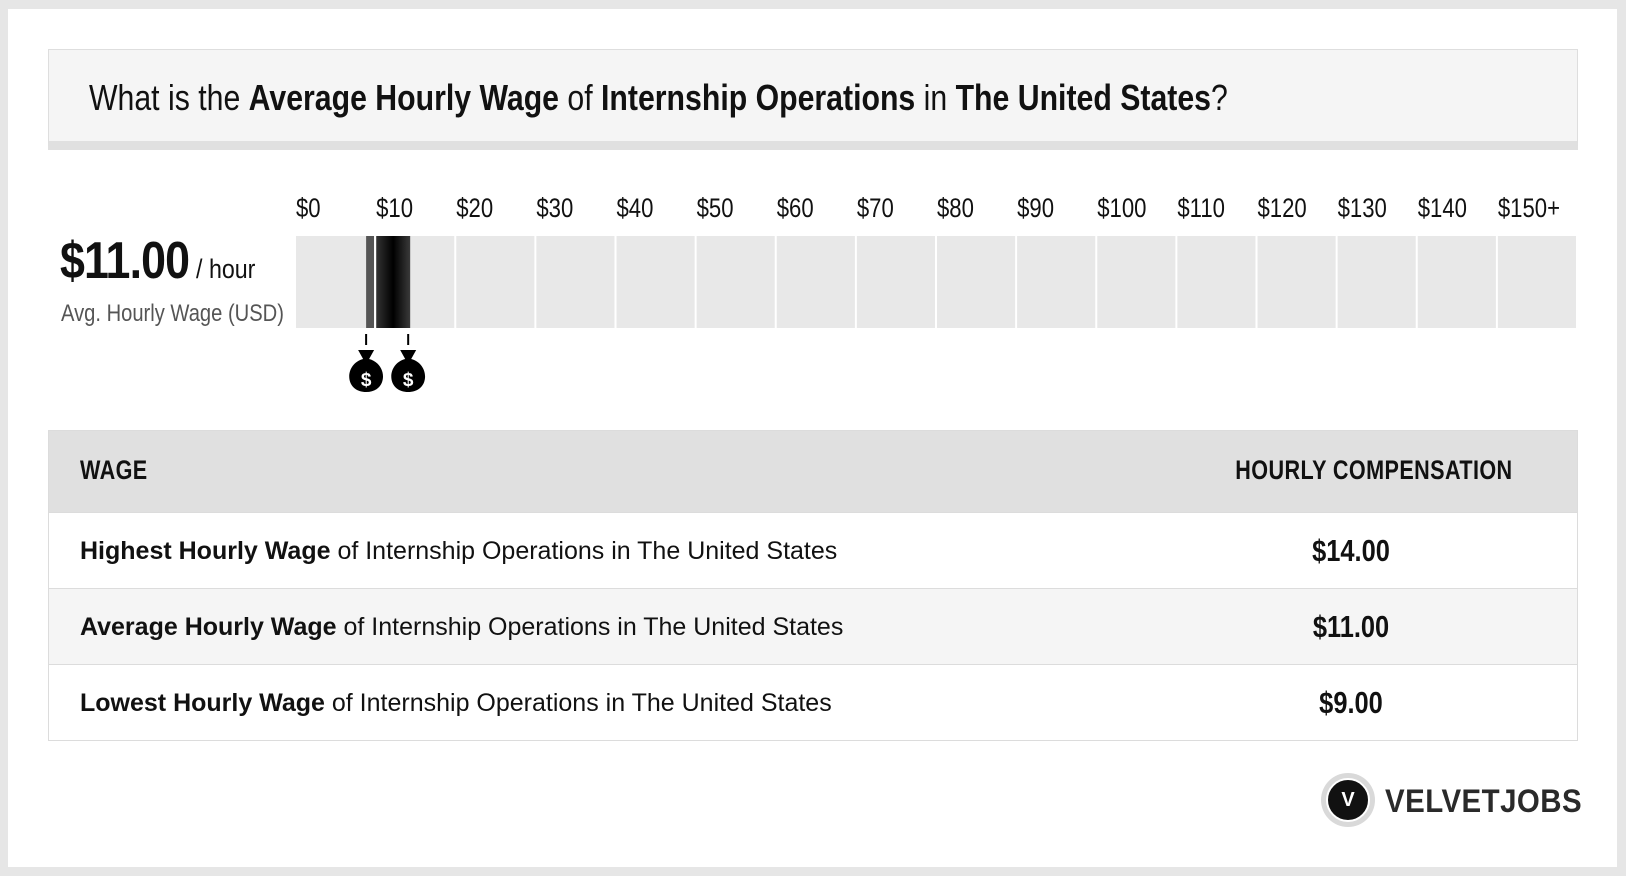 Image resolution: width=1626 pixels, height=876 pixels. I want to click on tick-label: $0, so click(308, 209).